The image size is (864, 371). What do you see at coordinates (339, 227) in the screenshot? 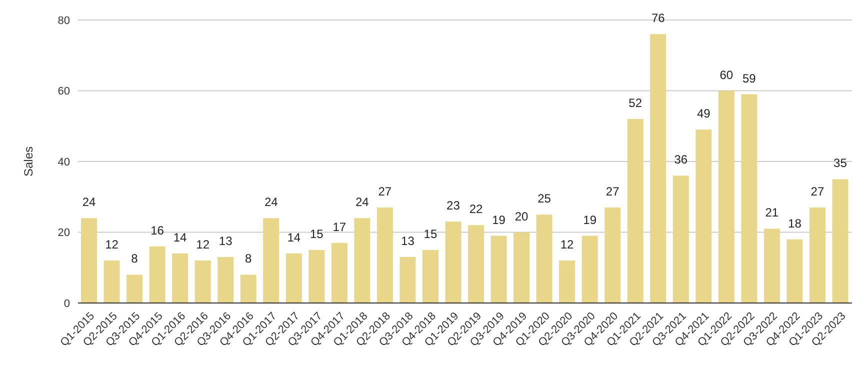
I see `data-label: 17` at bounding box center [339, 227].